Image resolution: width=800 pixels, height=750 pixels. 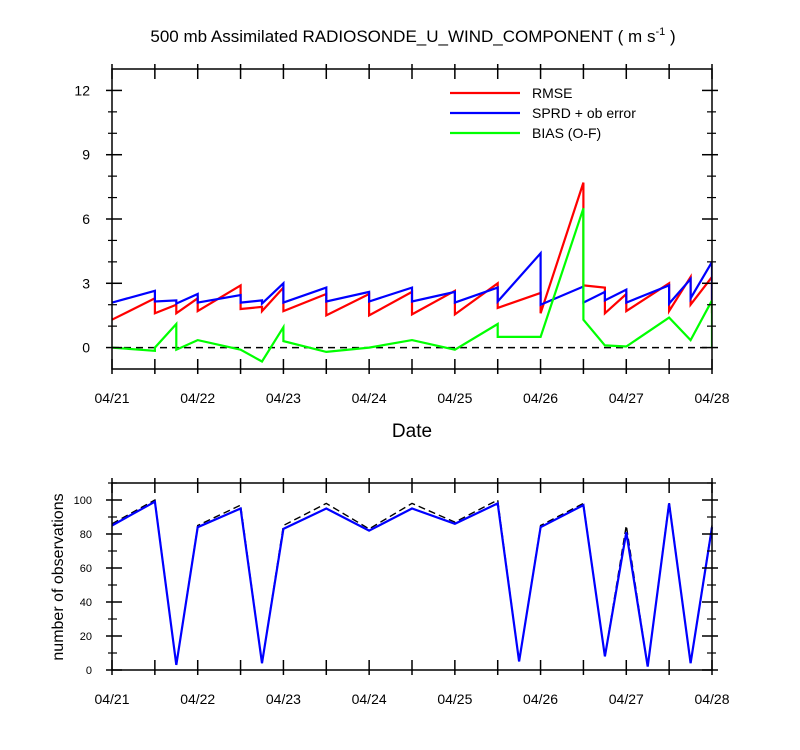 What do you see at coordinates (454, 699) in the screenshot?
I see `bottom-xtick-label: 04/25` at bounding box center [454, 699].